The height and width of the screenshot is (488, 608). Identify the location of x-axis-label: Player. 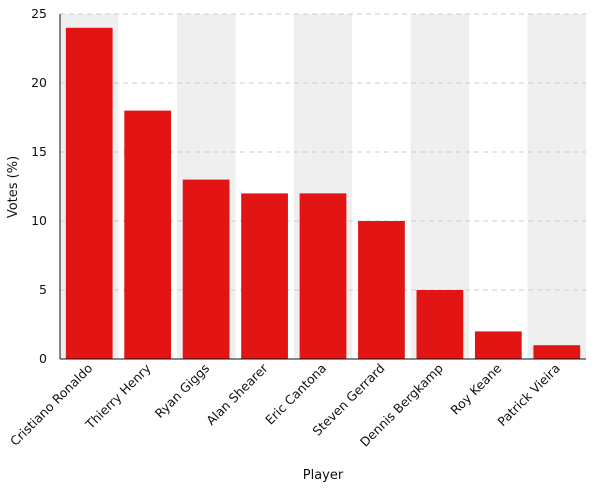
(323, 475).